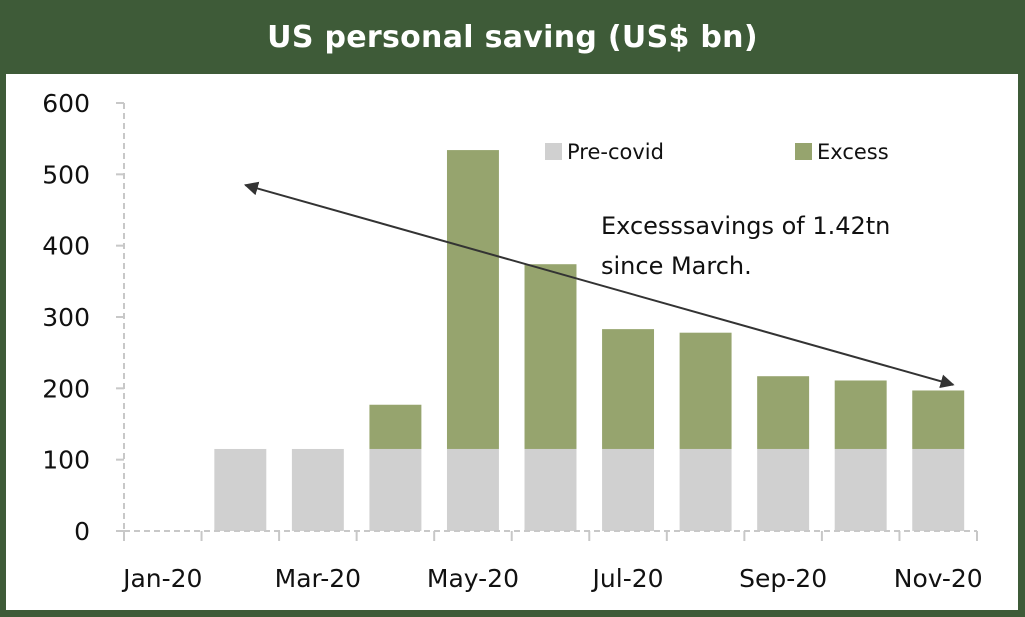 This screenshot has height=617, width=1025. Describe the element at coordinates (717, 152) in the screenshot. I see `legend: Pre-covid Excess` at that location.